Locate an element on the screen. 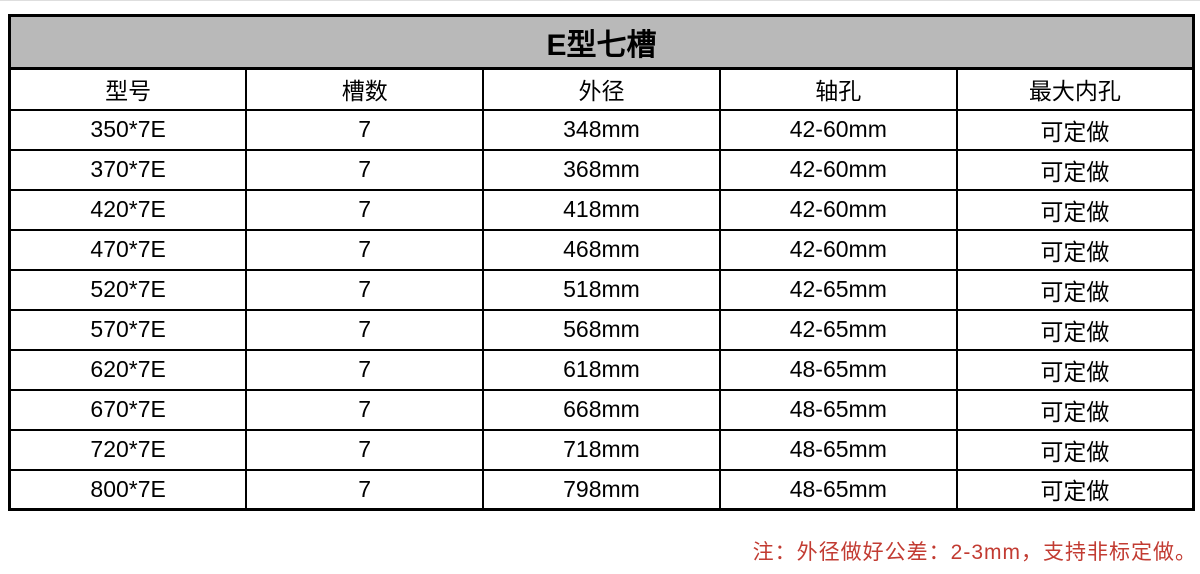 The image size is (1200, 574). cell-outer-diameter: 468mm is located at coordinates (601, 249).